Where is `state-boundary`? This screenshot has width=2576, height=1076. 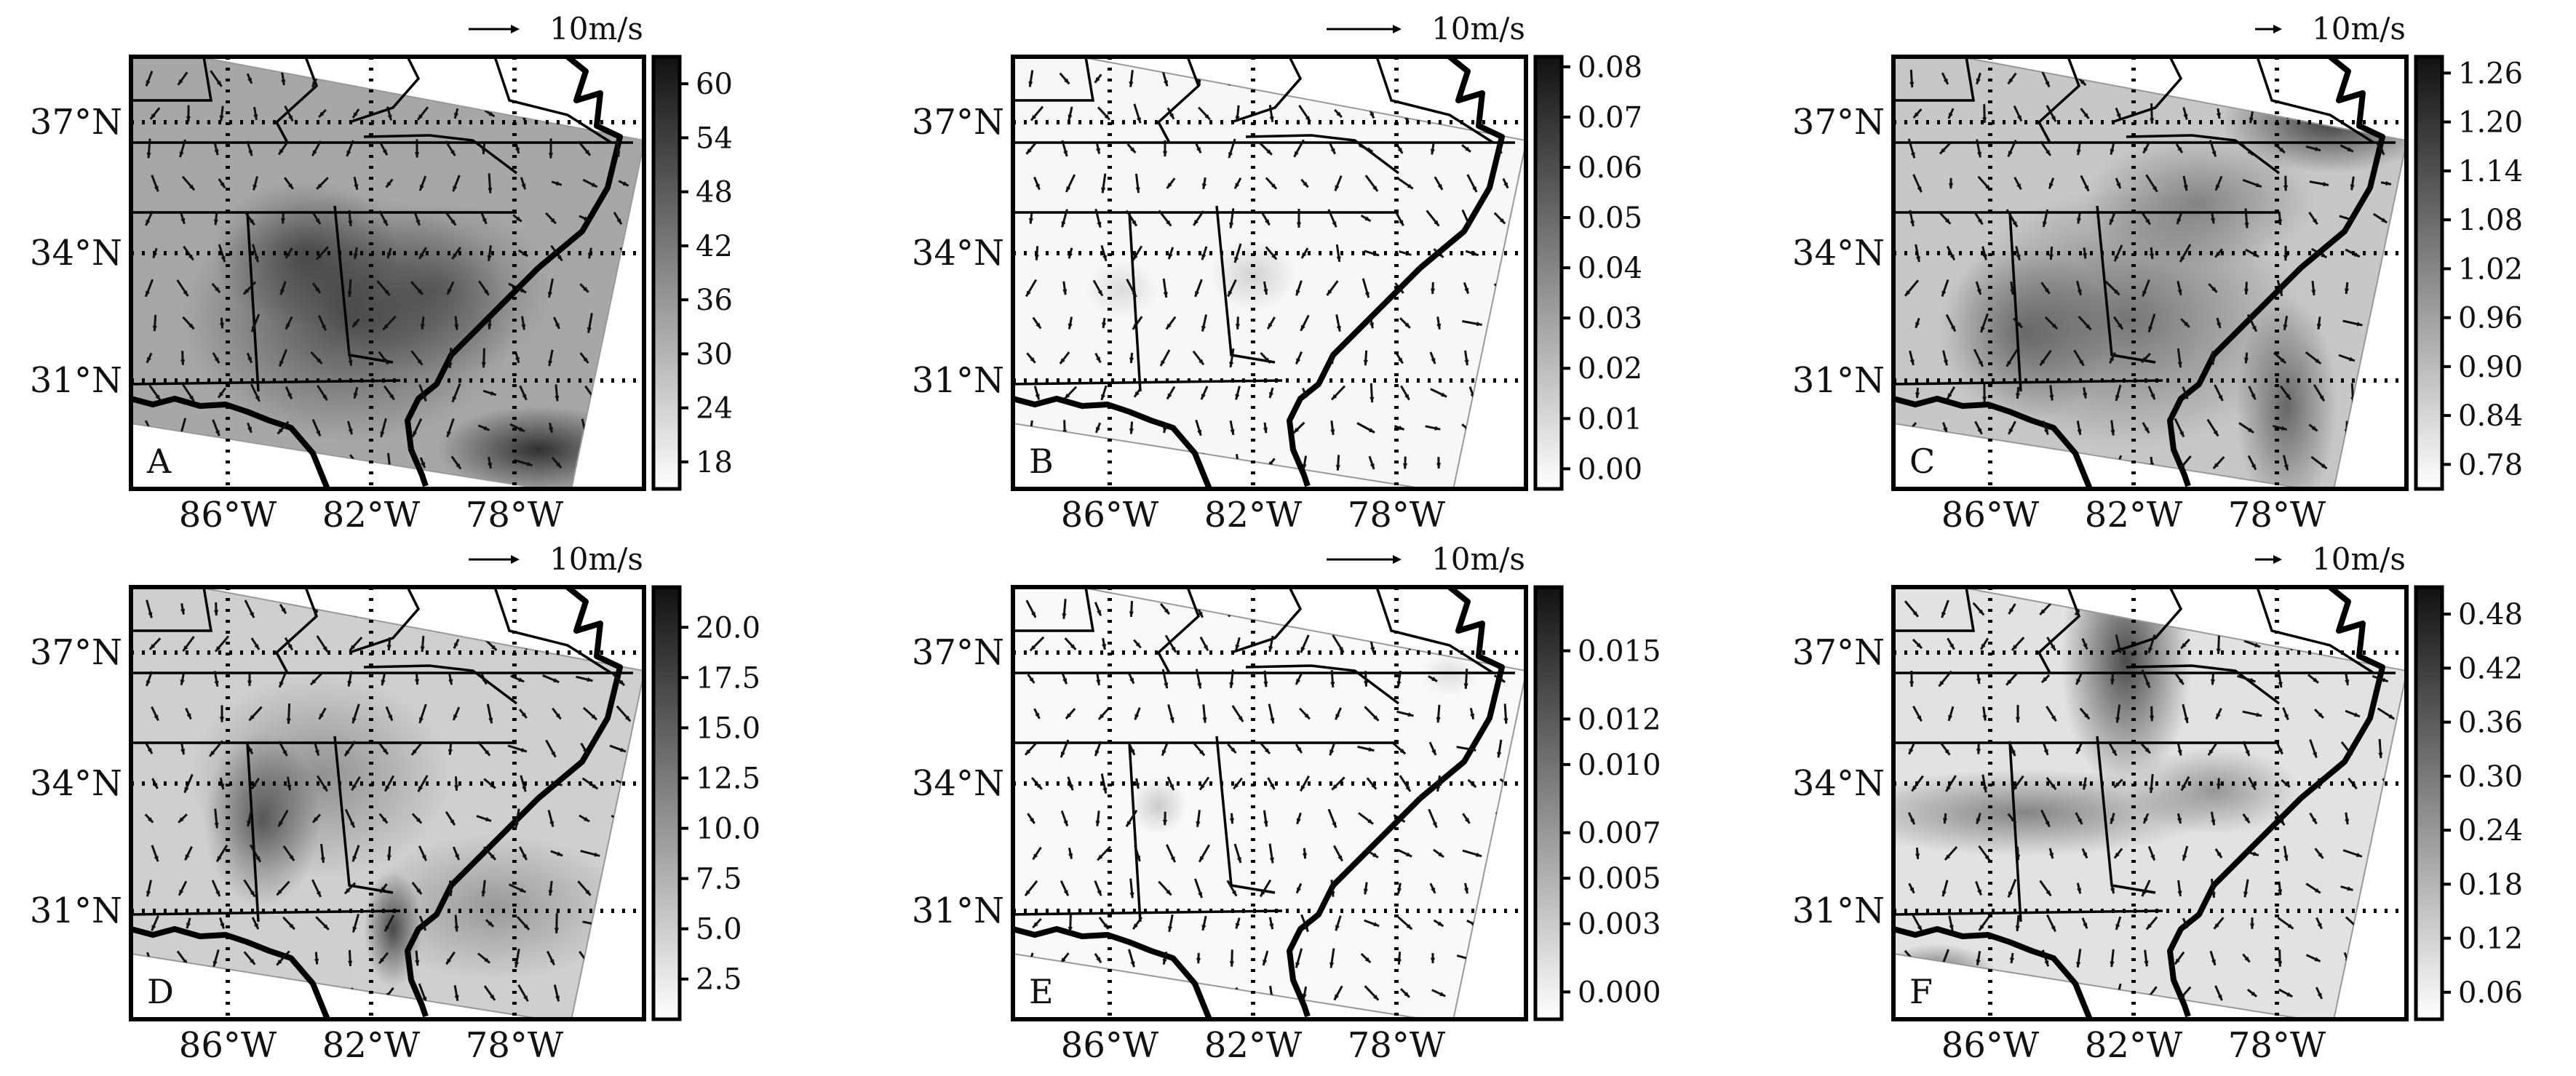
state-boundary is located at coordinates (2015, 832).